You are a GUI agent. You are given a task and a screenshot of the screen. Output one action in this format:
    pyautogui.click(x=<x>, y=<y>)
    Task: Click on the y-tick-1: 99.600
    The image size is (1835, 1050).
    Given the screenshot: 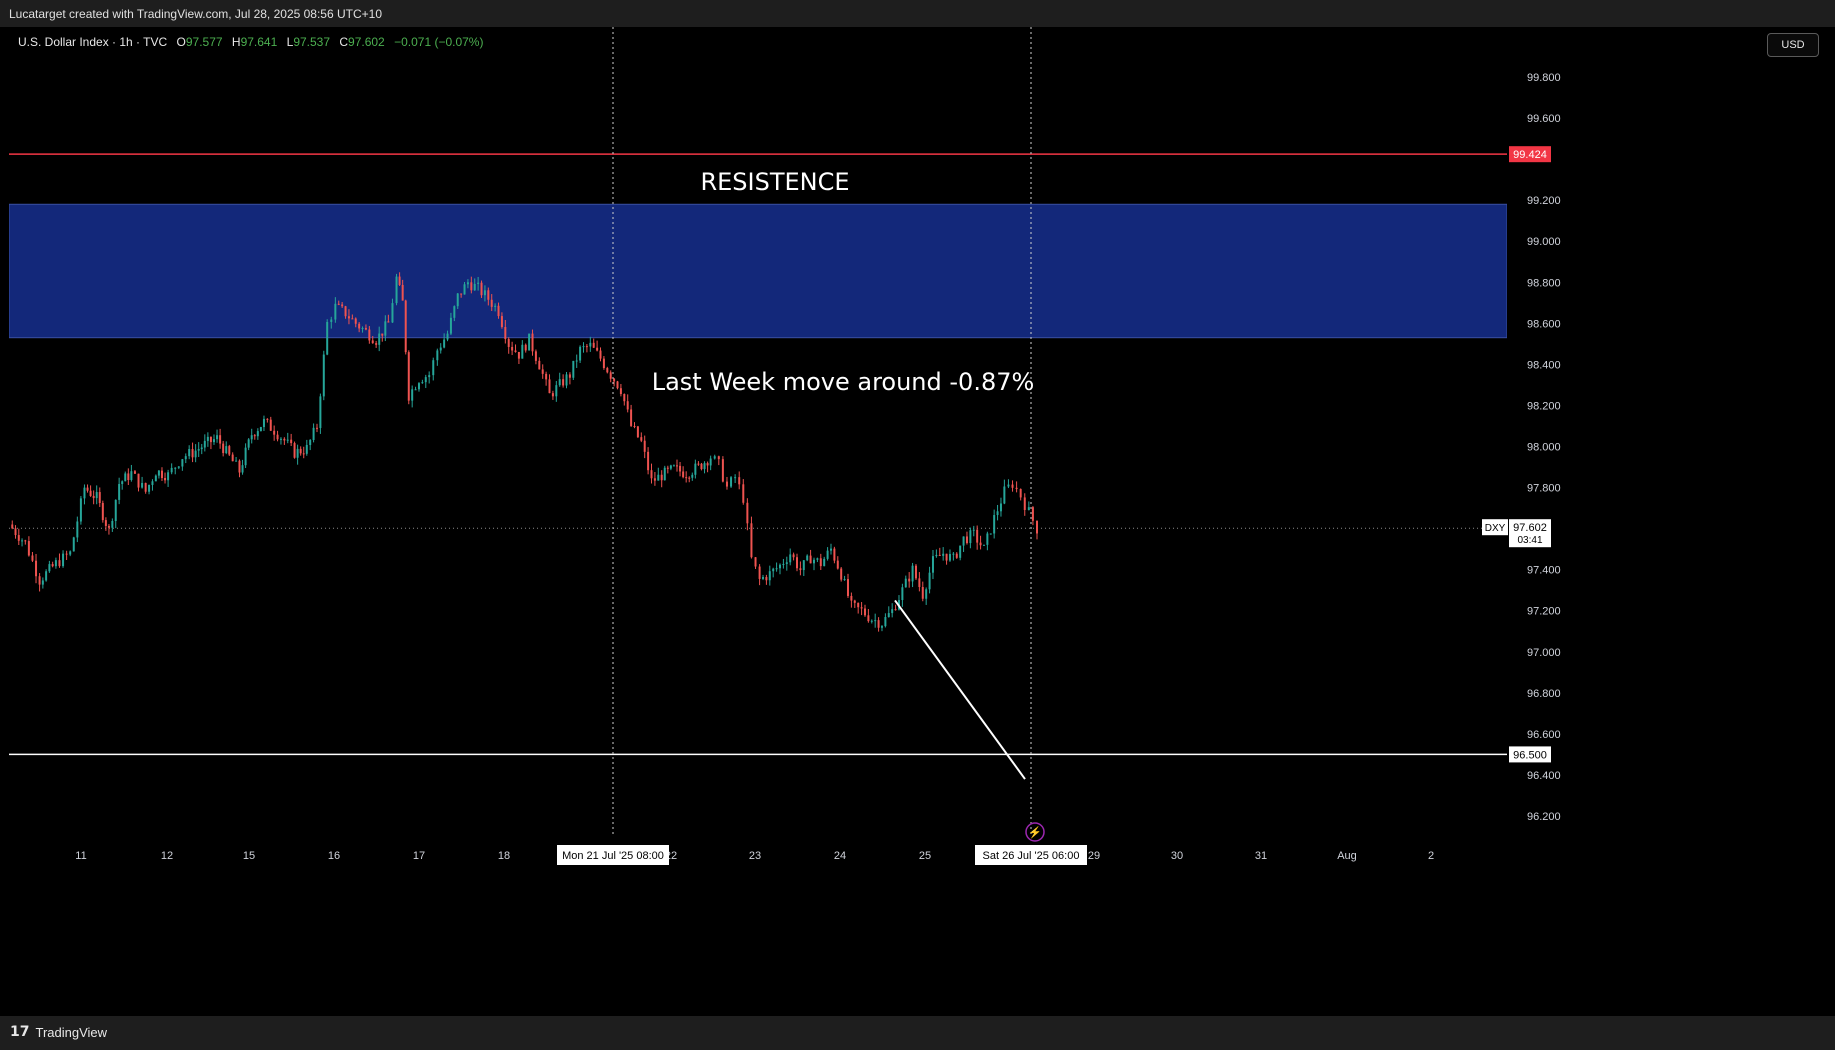 What is the action you would take?
    pyautogui.click(x=1544, y=119)
    